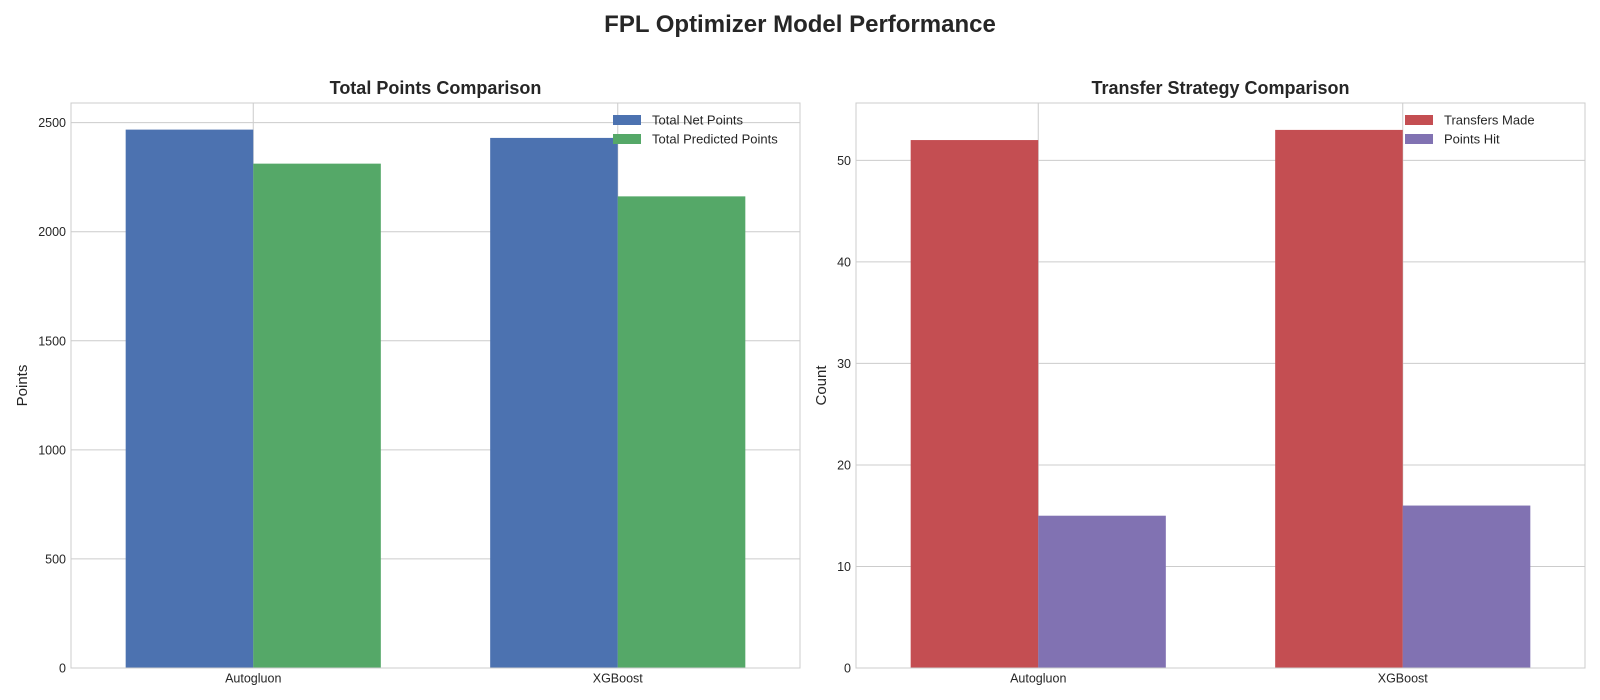  I want to click on figure-title: FPL Optimizer Model Performance, so click(800, 24).